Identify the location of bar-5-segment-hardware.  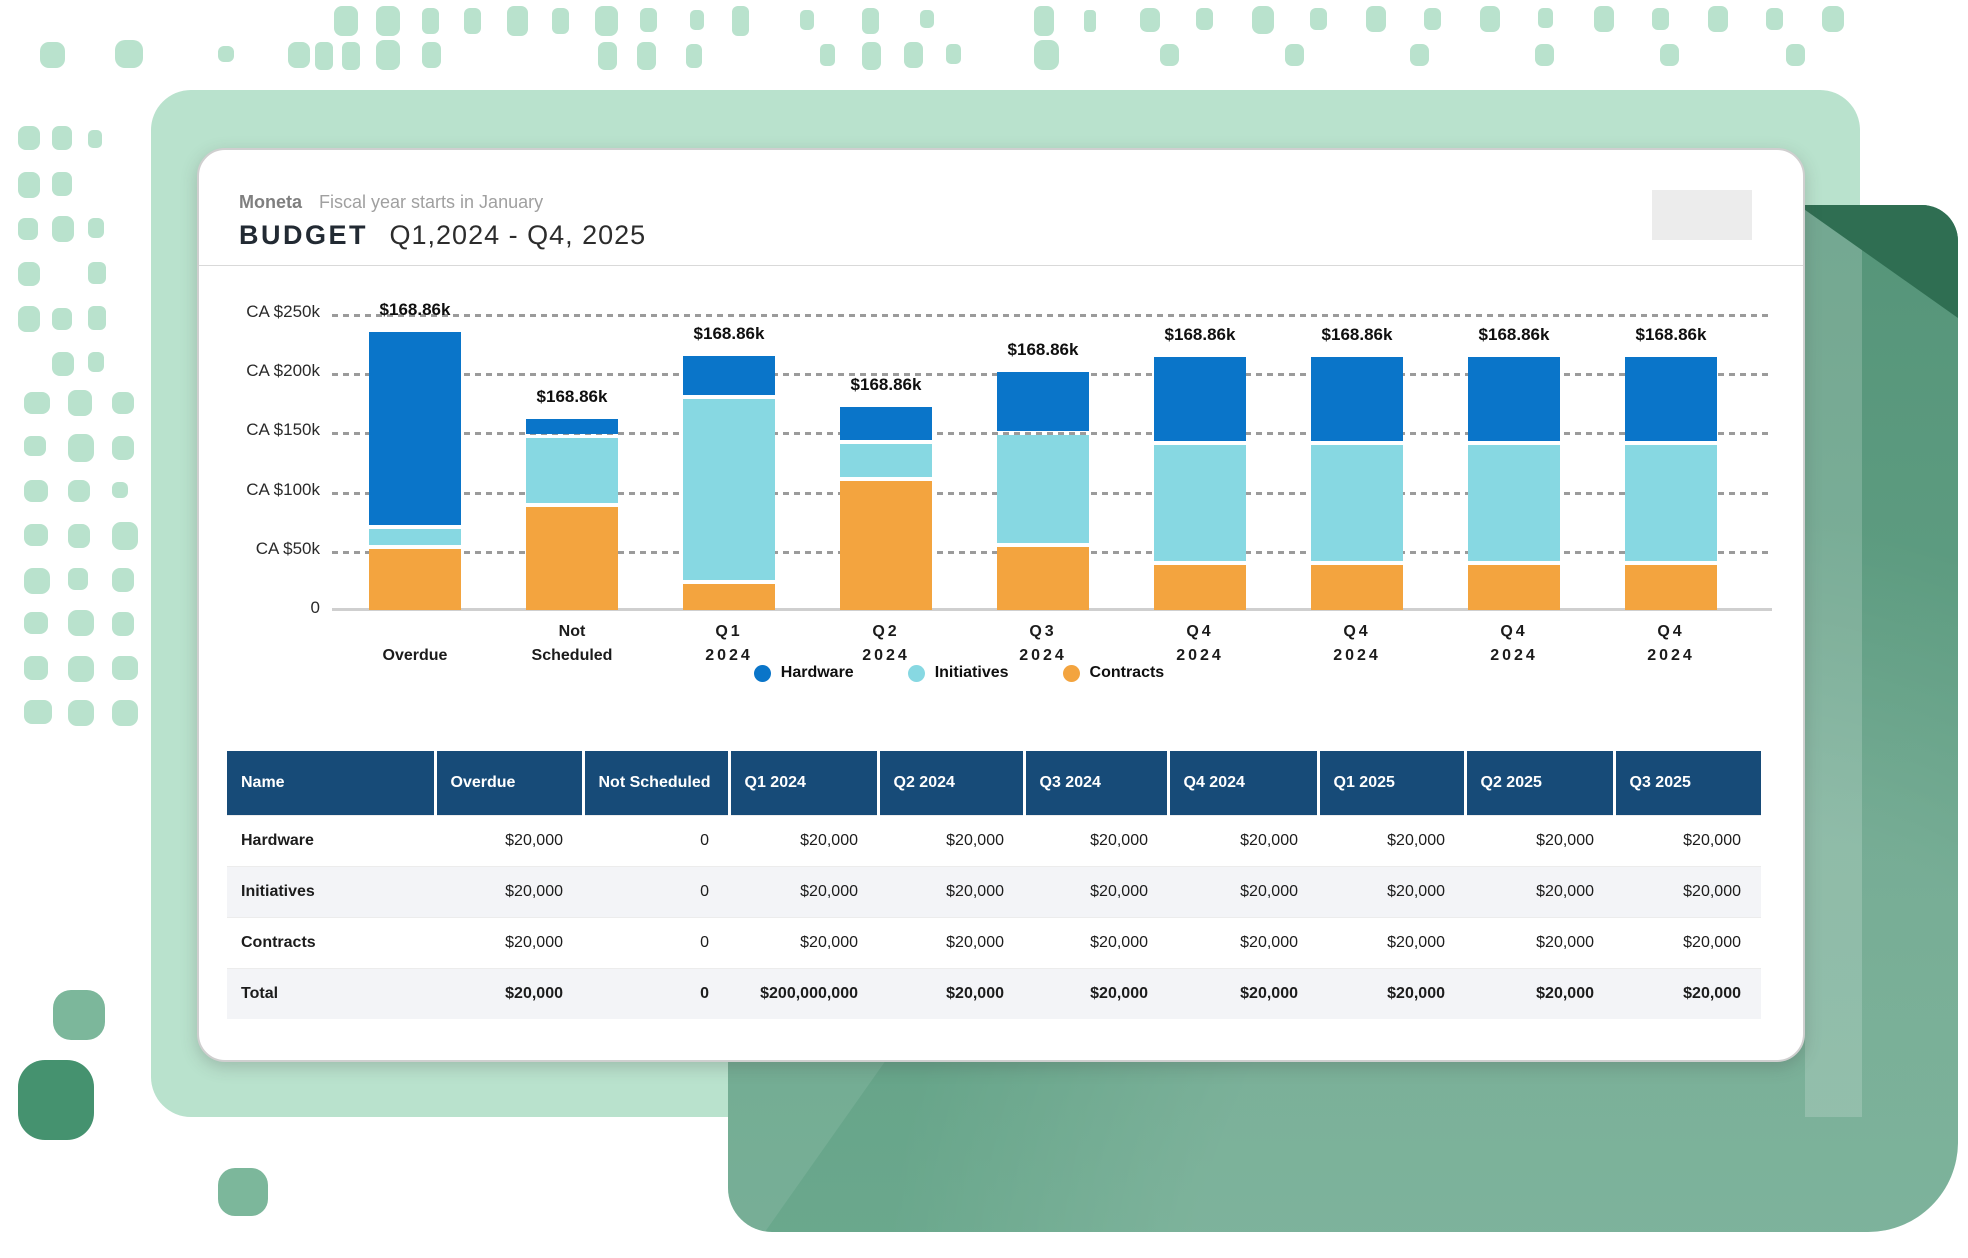
(1200, 399).